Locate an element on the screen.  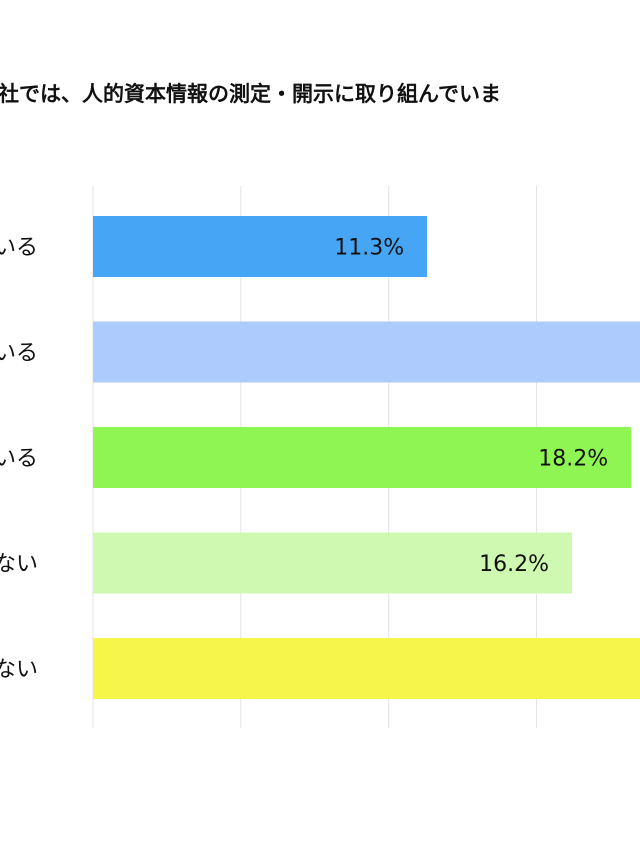
value-label: 16.2% is located at coordinates (514, 564).